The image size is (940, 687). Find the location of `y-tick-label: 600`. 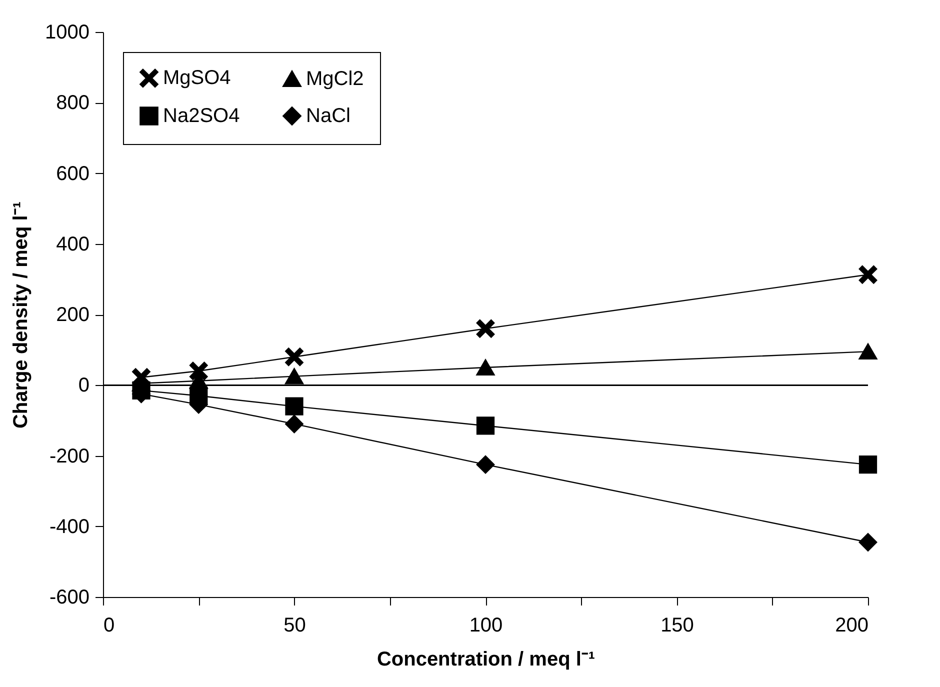

y-tick-label: 600 is located at coordinates (73, 173).